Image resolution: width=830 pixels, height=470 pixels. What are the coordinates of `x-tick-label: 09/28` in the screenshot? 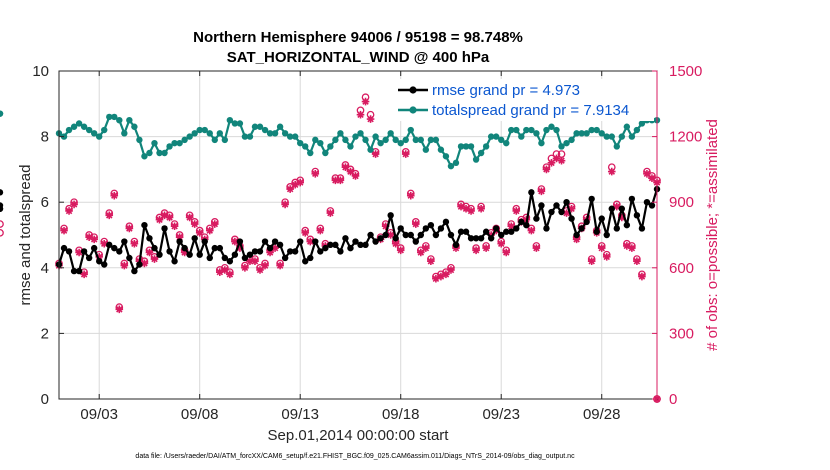 It's located at (602, 414).